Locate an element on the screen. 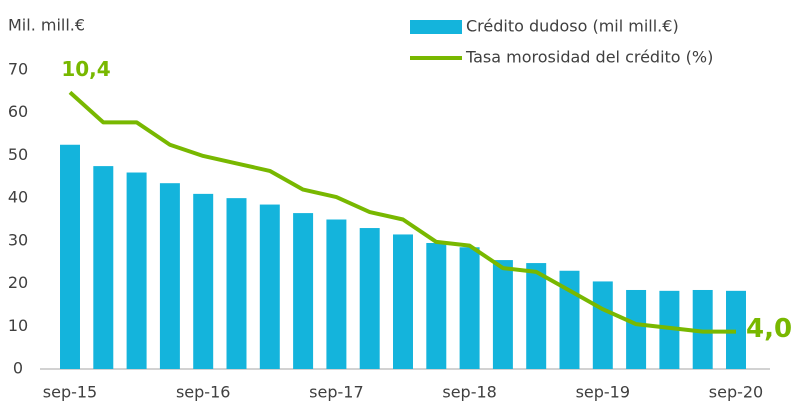  data-label: 4,0 is located at coordinates (769, 329).